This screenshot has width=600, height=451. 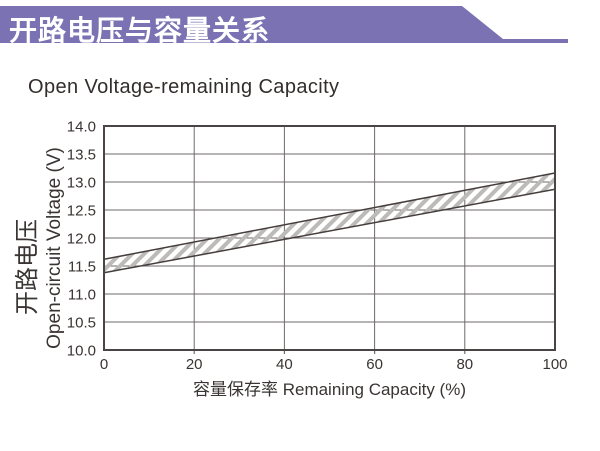 What do you see at coordinates (27, 267) in the screenshot?
I see `y-axis-title-cn: 开路电压` at bounding box center [27, 267].